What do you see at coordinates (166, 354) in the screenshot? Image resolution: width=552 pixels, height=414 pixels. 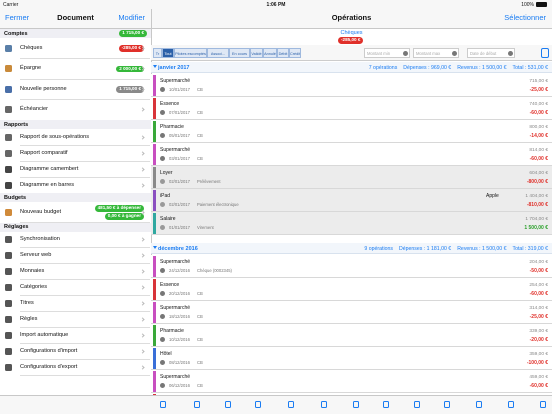 I see `payee: Hôtel` at bounding box center [166, 354].